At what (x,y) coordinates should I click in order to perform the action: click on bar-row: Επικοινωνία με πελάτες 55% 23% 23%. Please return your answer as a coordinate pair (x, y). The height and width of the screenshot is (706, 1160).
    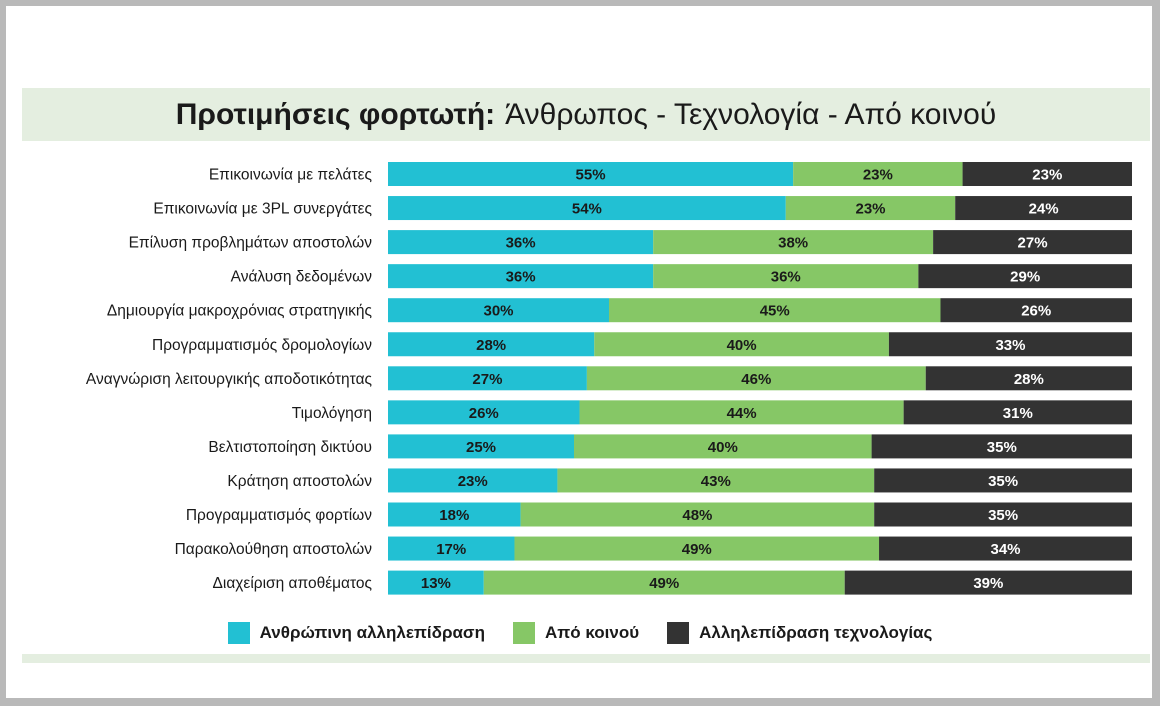
    Looking at the image, I should click on (670, 174).